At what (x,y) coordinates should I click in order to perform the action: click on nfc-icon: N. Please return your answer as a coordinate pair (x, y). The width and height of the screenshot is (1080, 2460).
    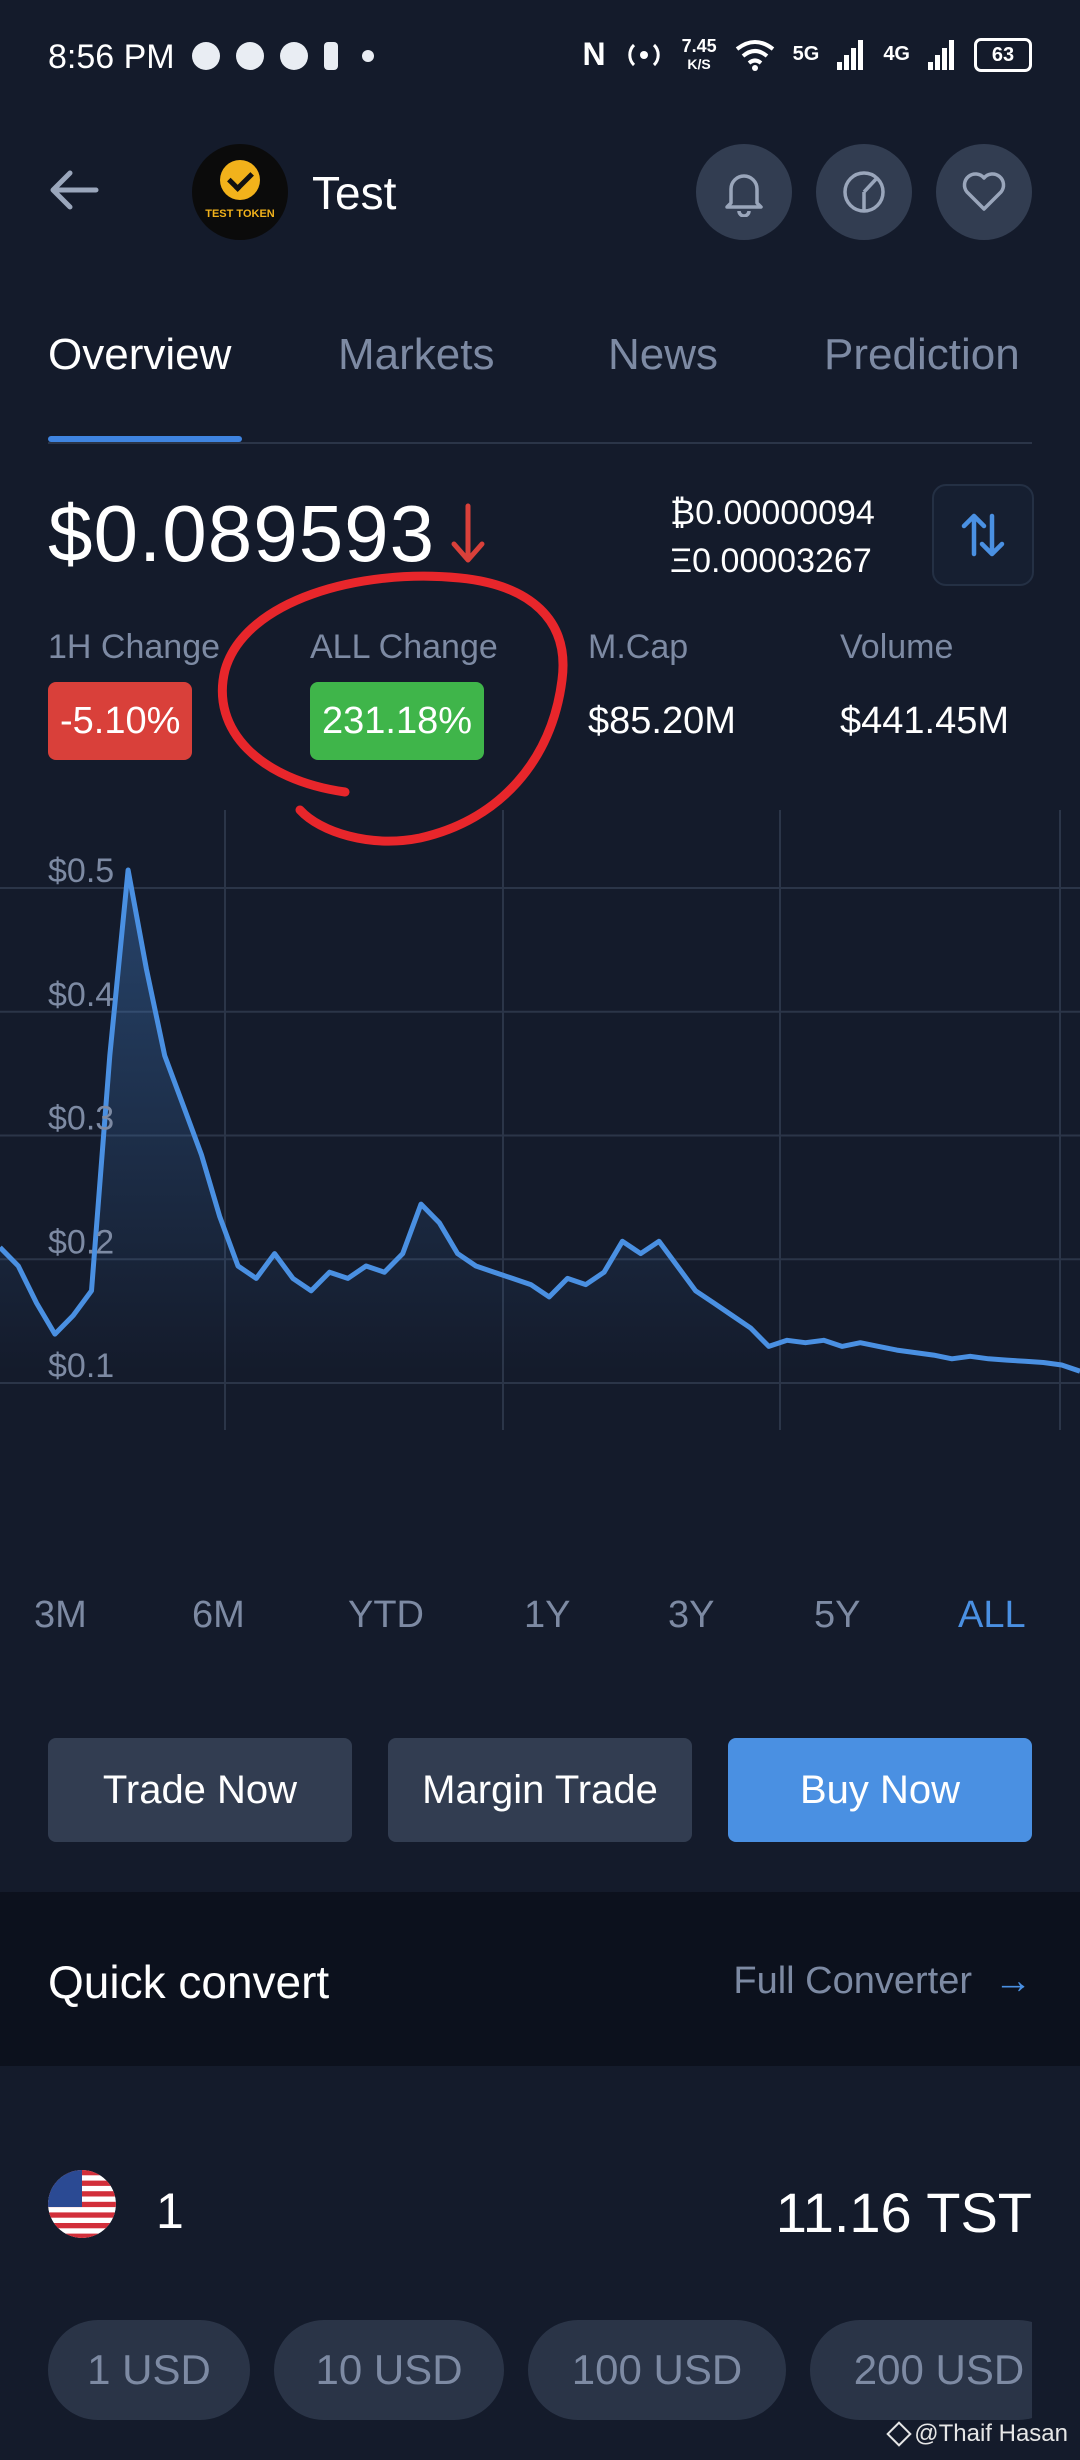
    Looking at the image, I should click on (594, 54).